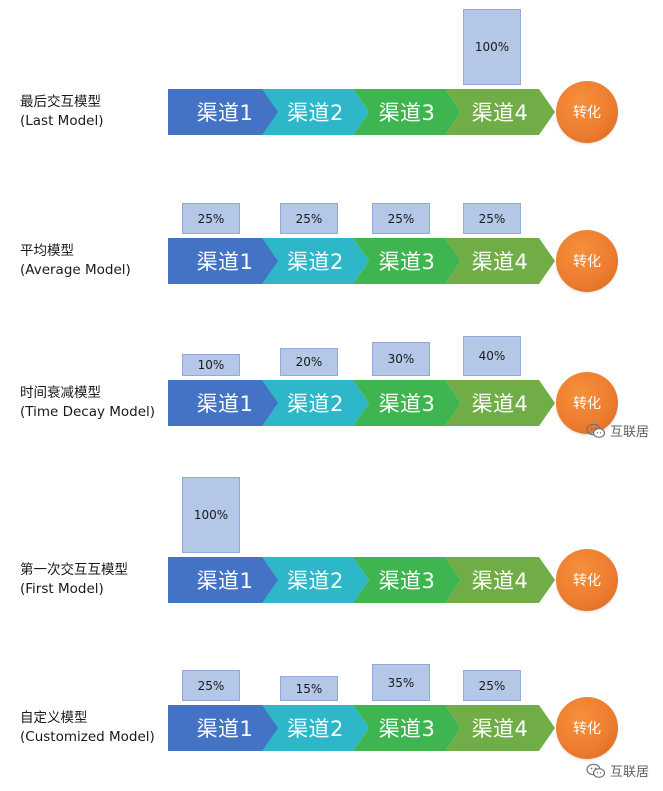 Image resolution: width=663 pixels, height=791 pixels. What do you see at coordinates (74, 580) in the screenshot?
I see `model-label: 第一次交互互模型 (First Model)` at bounding box center [74, 580].